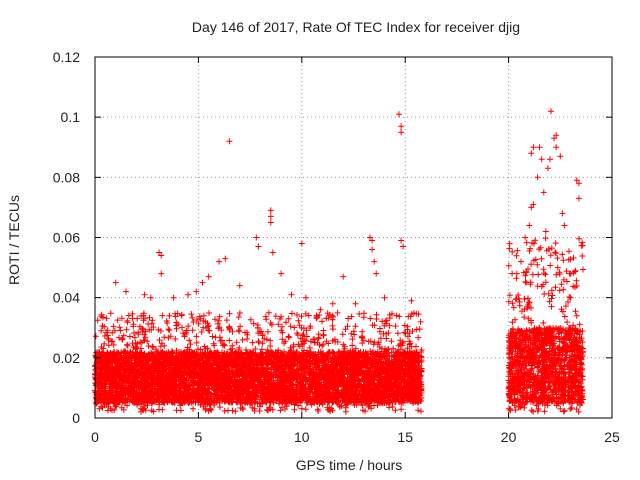 Image resolution: width=640 pixels, height=480 pixels. I want to click on y-axis-label: ROTI / TECUs, so click(14, 240).